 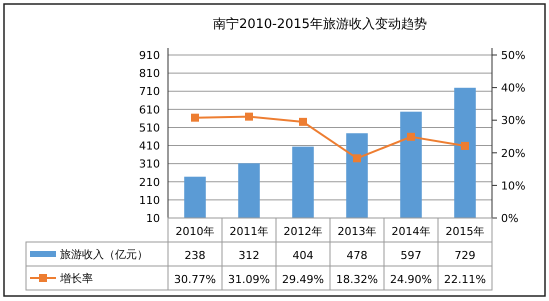 What do you see at coordinates (149, 91) in the screenshot?
I see `y-tick-label: 710` at bounding box center [149, 91].